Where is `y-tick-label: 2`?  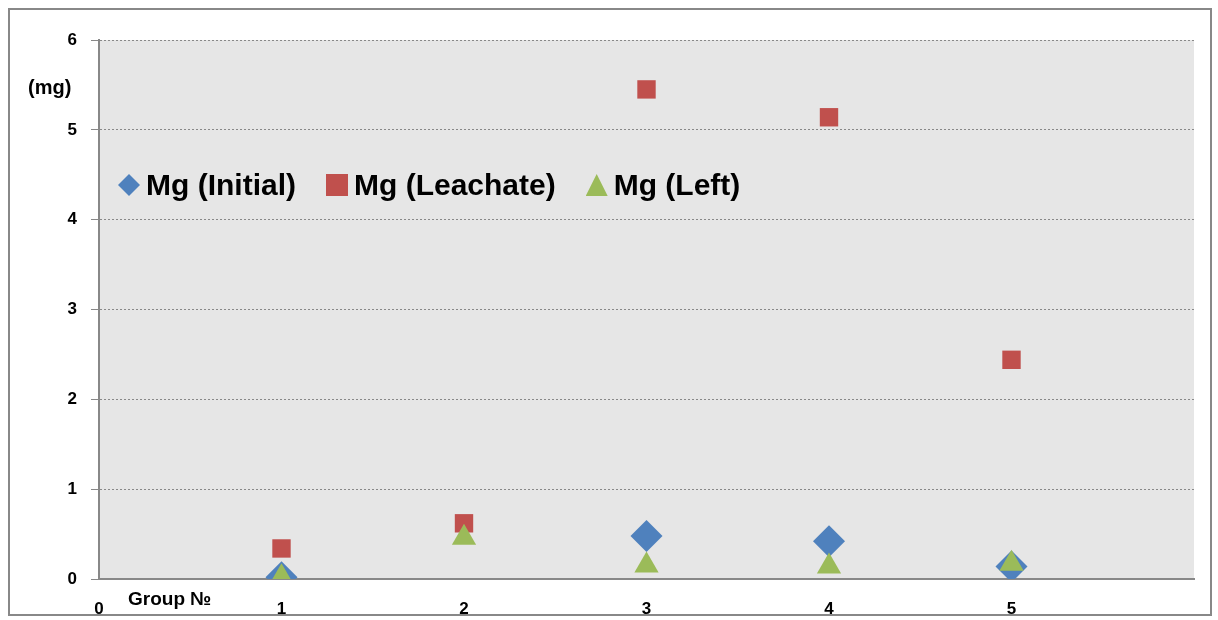
y-tick-label: 2 is located at coordinates (72, 399).